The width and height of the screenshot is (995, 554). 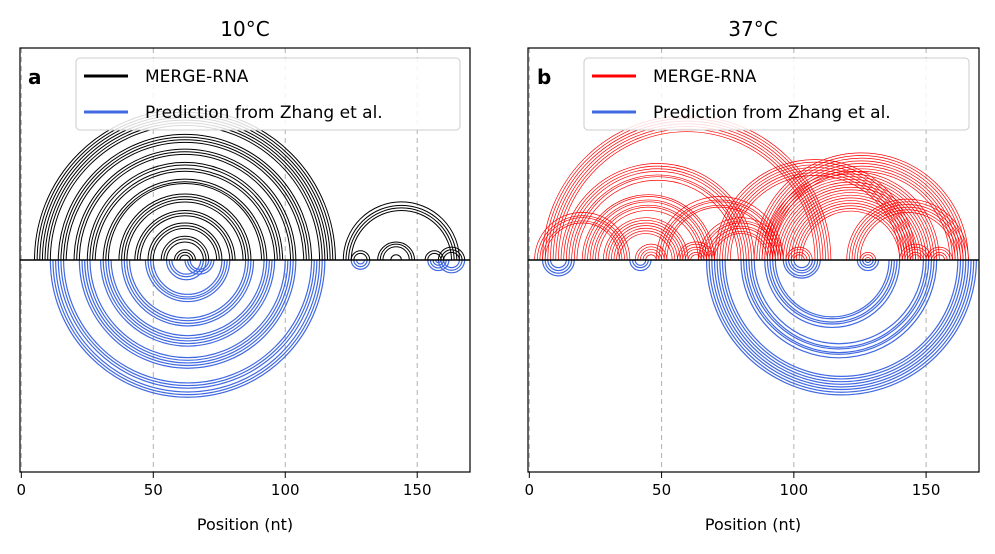 I want to click on panel-b-legend: MERGE-RNA Prediction from Zhang et al., so click(x=776, y=94).